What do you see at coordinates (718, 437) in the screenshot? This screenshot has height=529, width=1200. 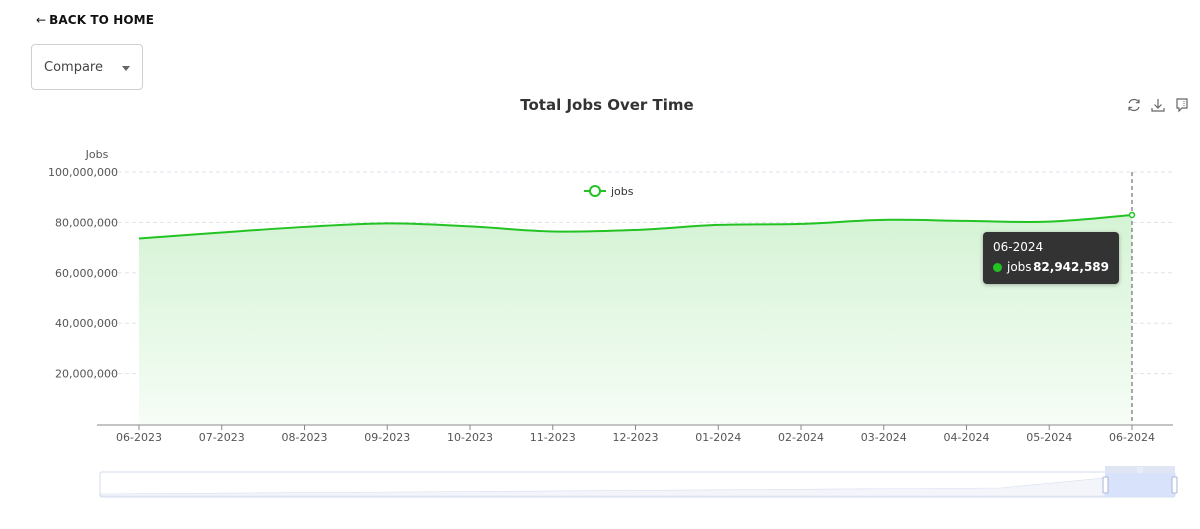 I see `x-tick-label: 01-2024` at bounding box center [718, 437].